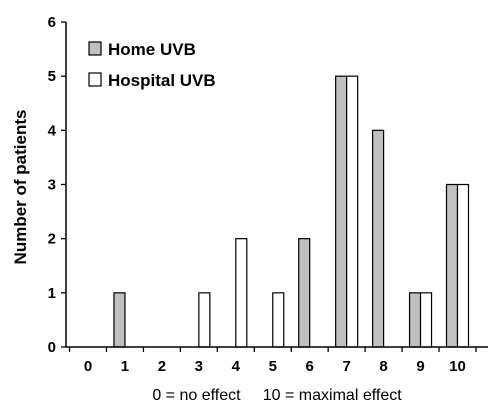 Image resolution: width=493 pixels, height=406 pixels. Describe the element at coordinates (383, 366) in the screenshot. I see `x-tick-label-8: 8` at that location.